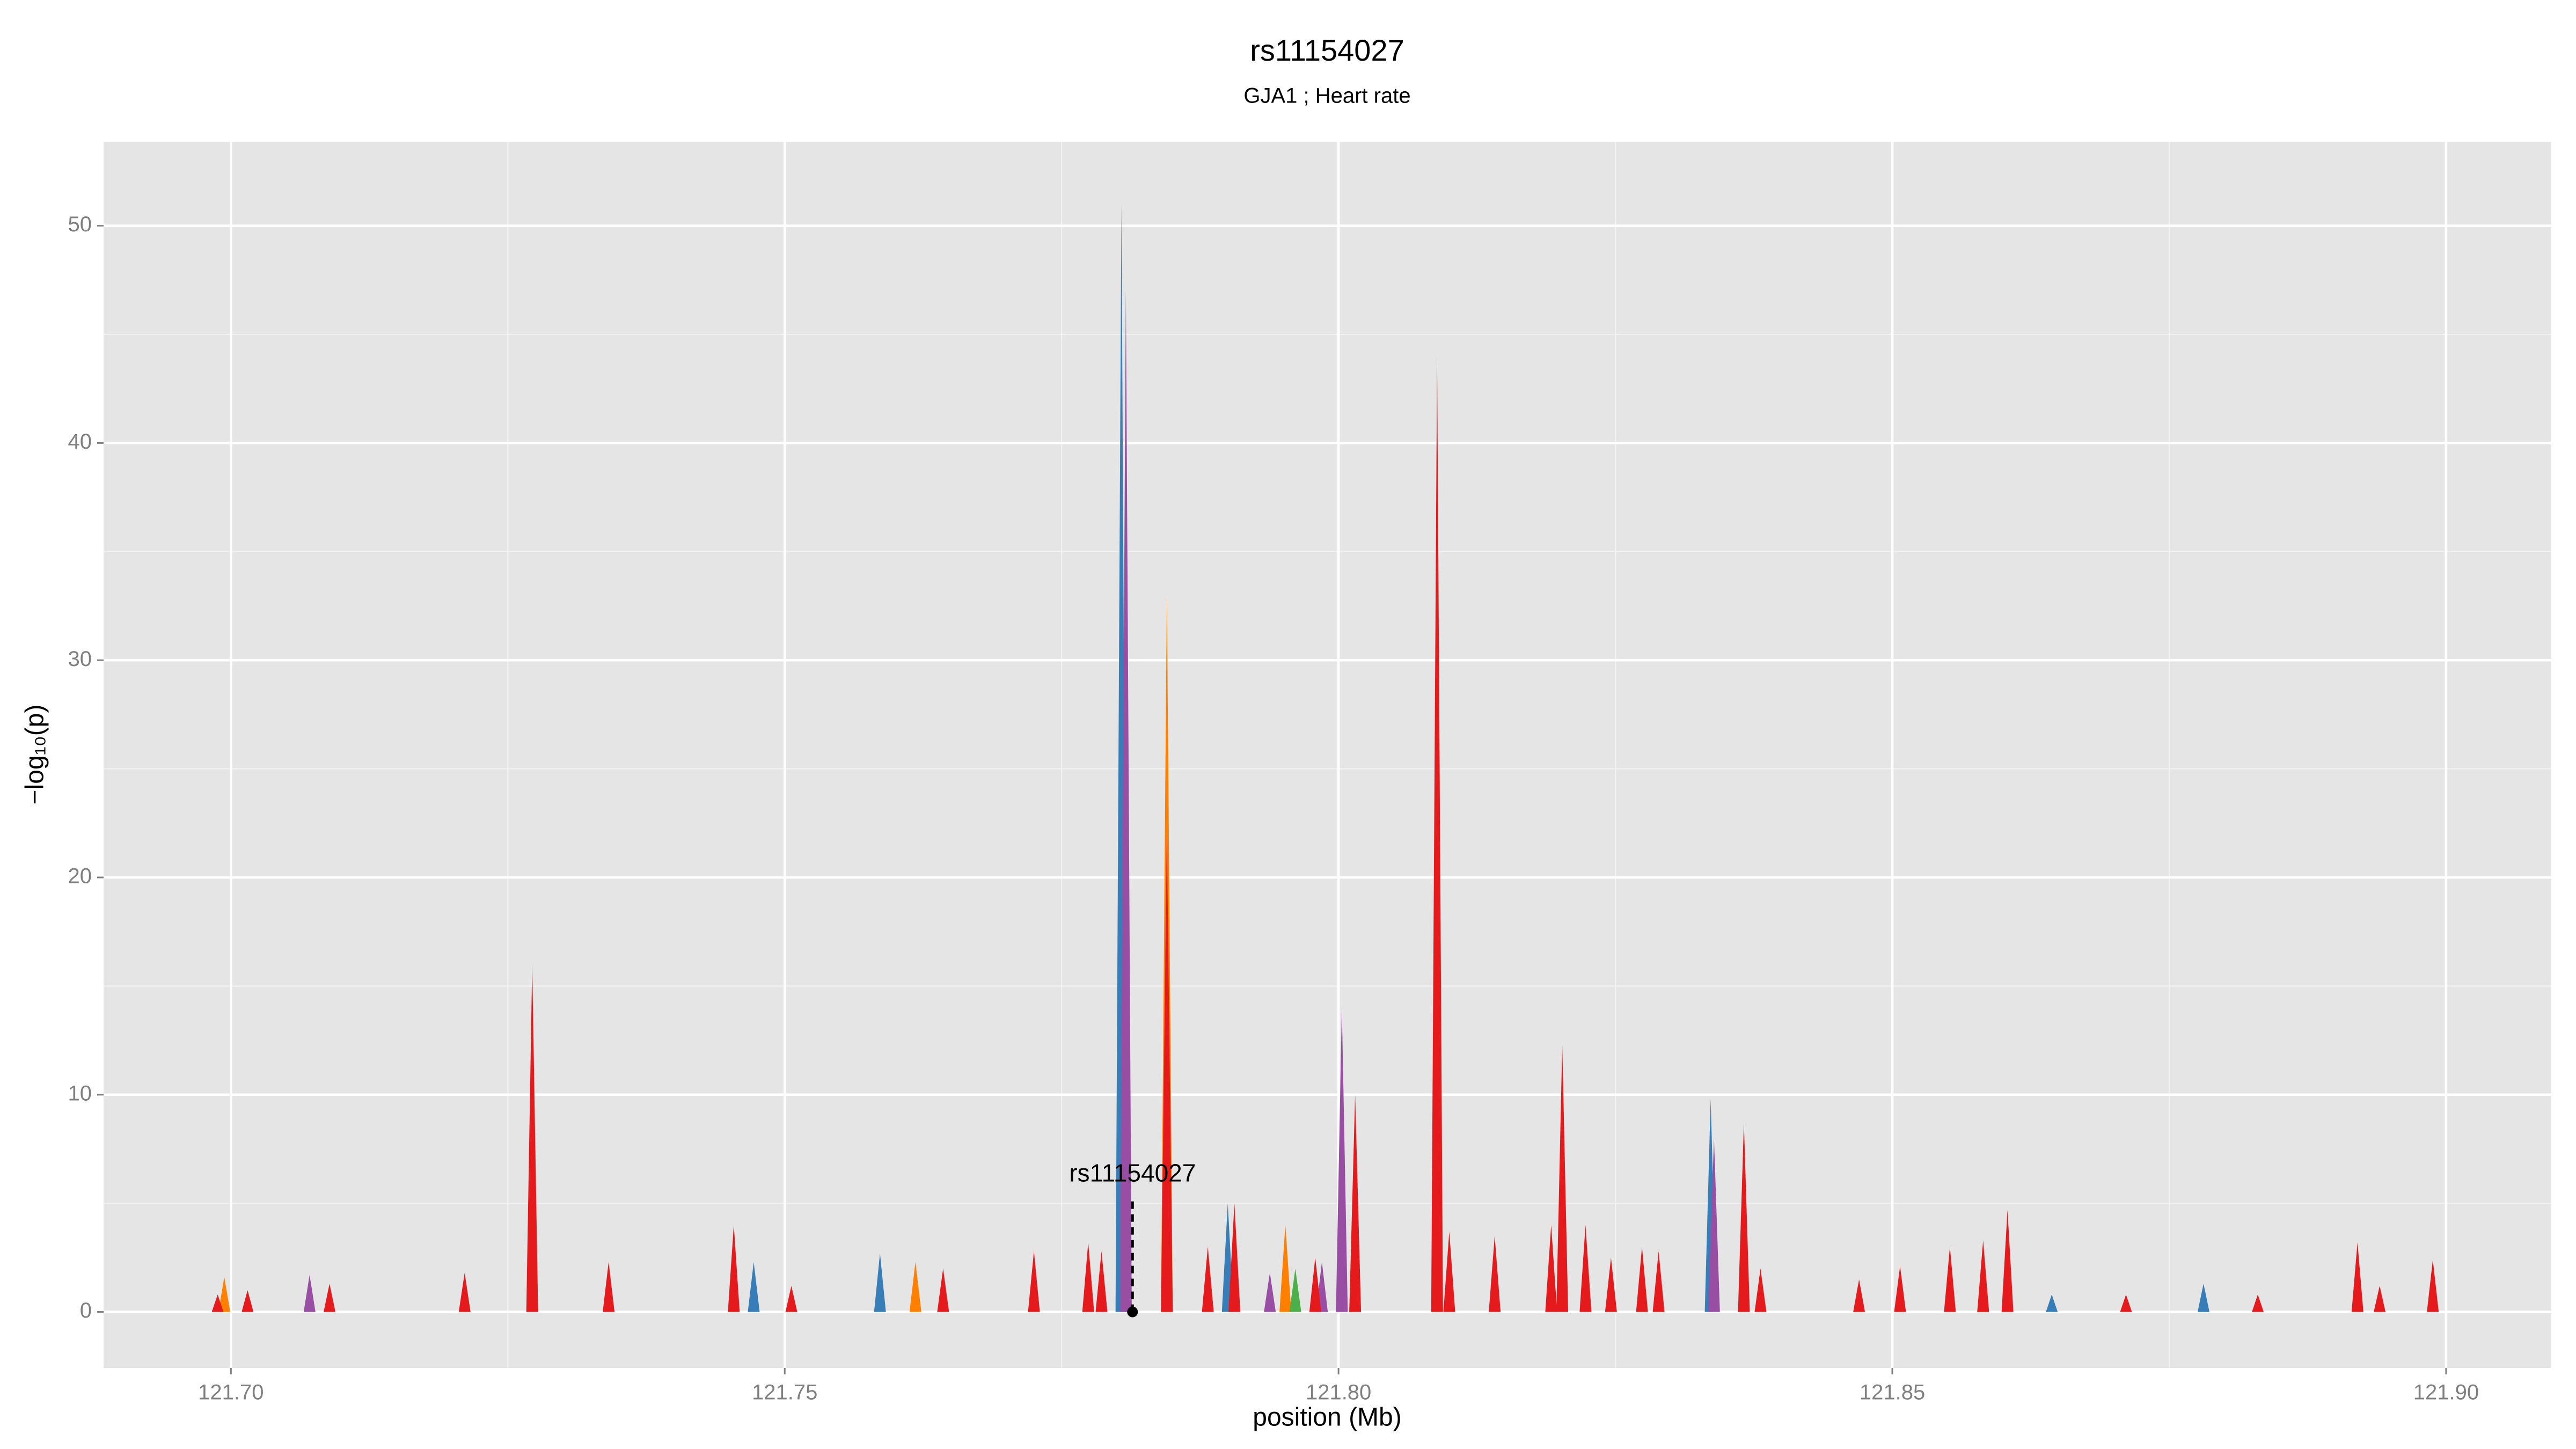 The width and height of the screenshot is (2576, 1449). I want to click on x-tick-label: 121.70, so click(231, 1392).